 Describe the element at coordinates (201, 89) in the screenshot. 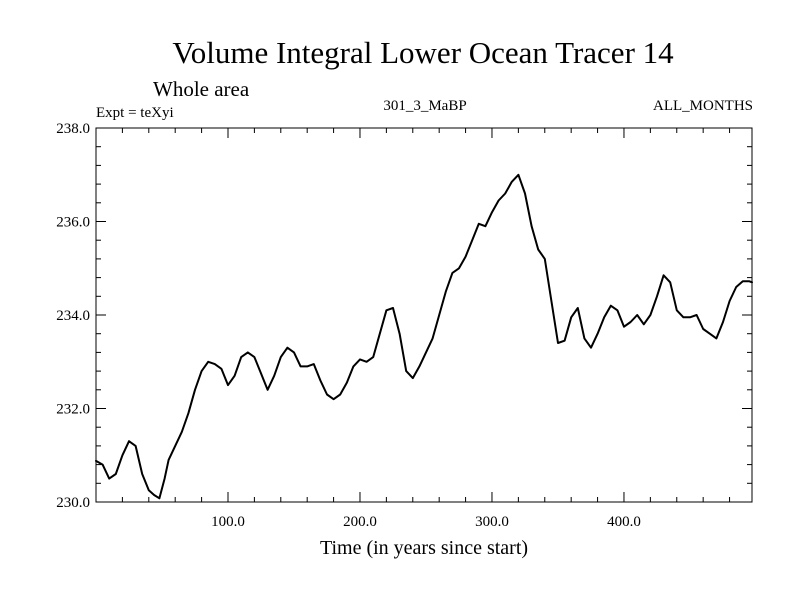

I see `chart-subtitle: Whole area` at that location.